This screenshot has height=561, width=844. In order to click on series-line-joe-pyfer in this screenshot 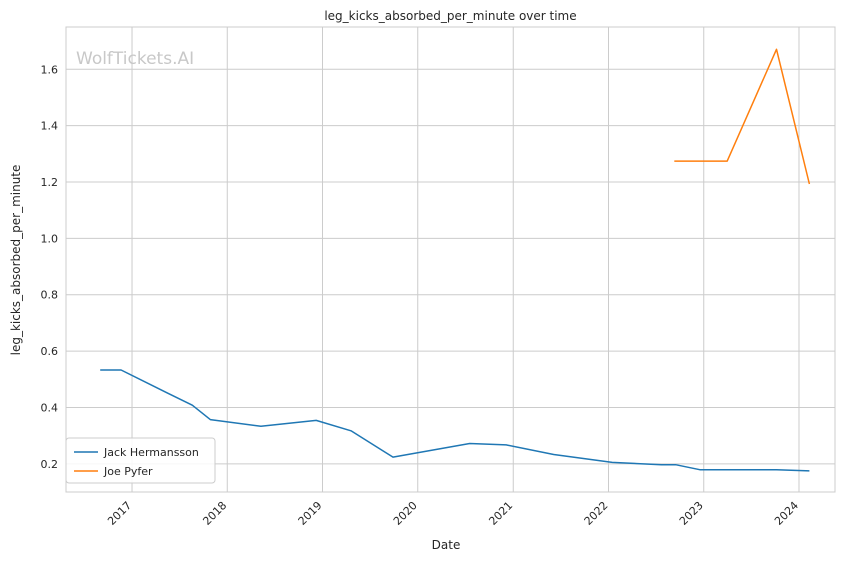, I will do `click(742, 116)`.